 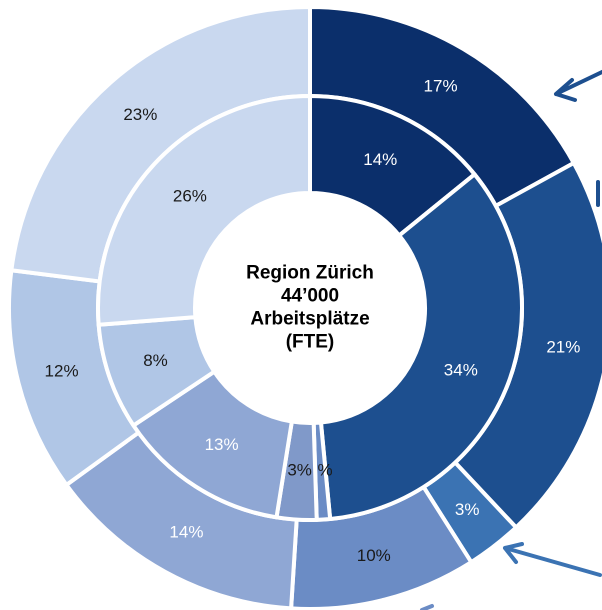 What do you see at coordinates (374, 555) in the screenshot?
I see `data-label: 10%` at bounding box center [374, 555].